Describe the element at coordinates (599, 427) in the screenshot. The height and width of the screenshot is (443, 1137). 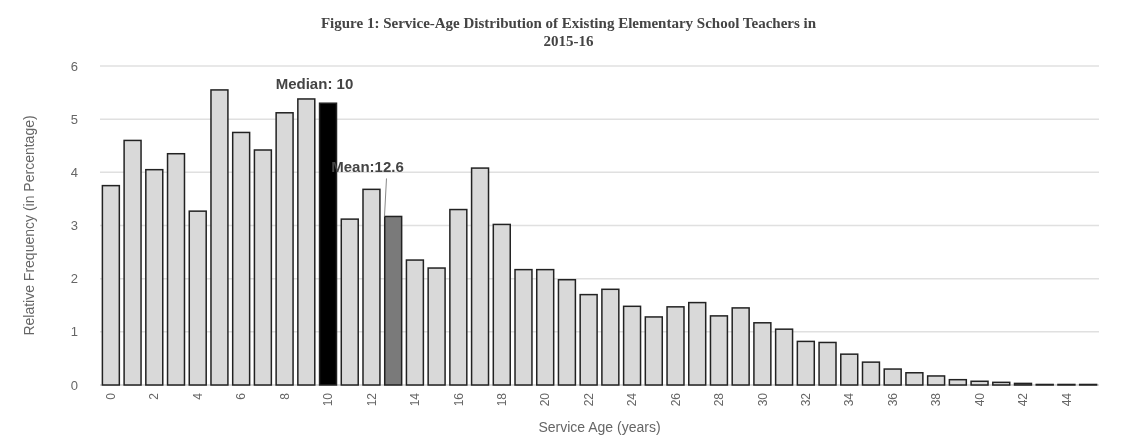
I see `x-axis-title: Service Age (years)` at that location.